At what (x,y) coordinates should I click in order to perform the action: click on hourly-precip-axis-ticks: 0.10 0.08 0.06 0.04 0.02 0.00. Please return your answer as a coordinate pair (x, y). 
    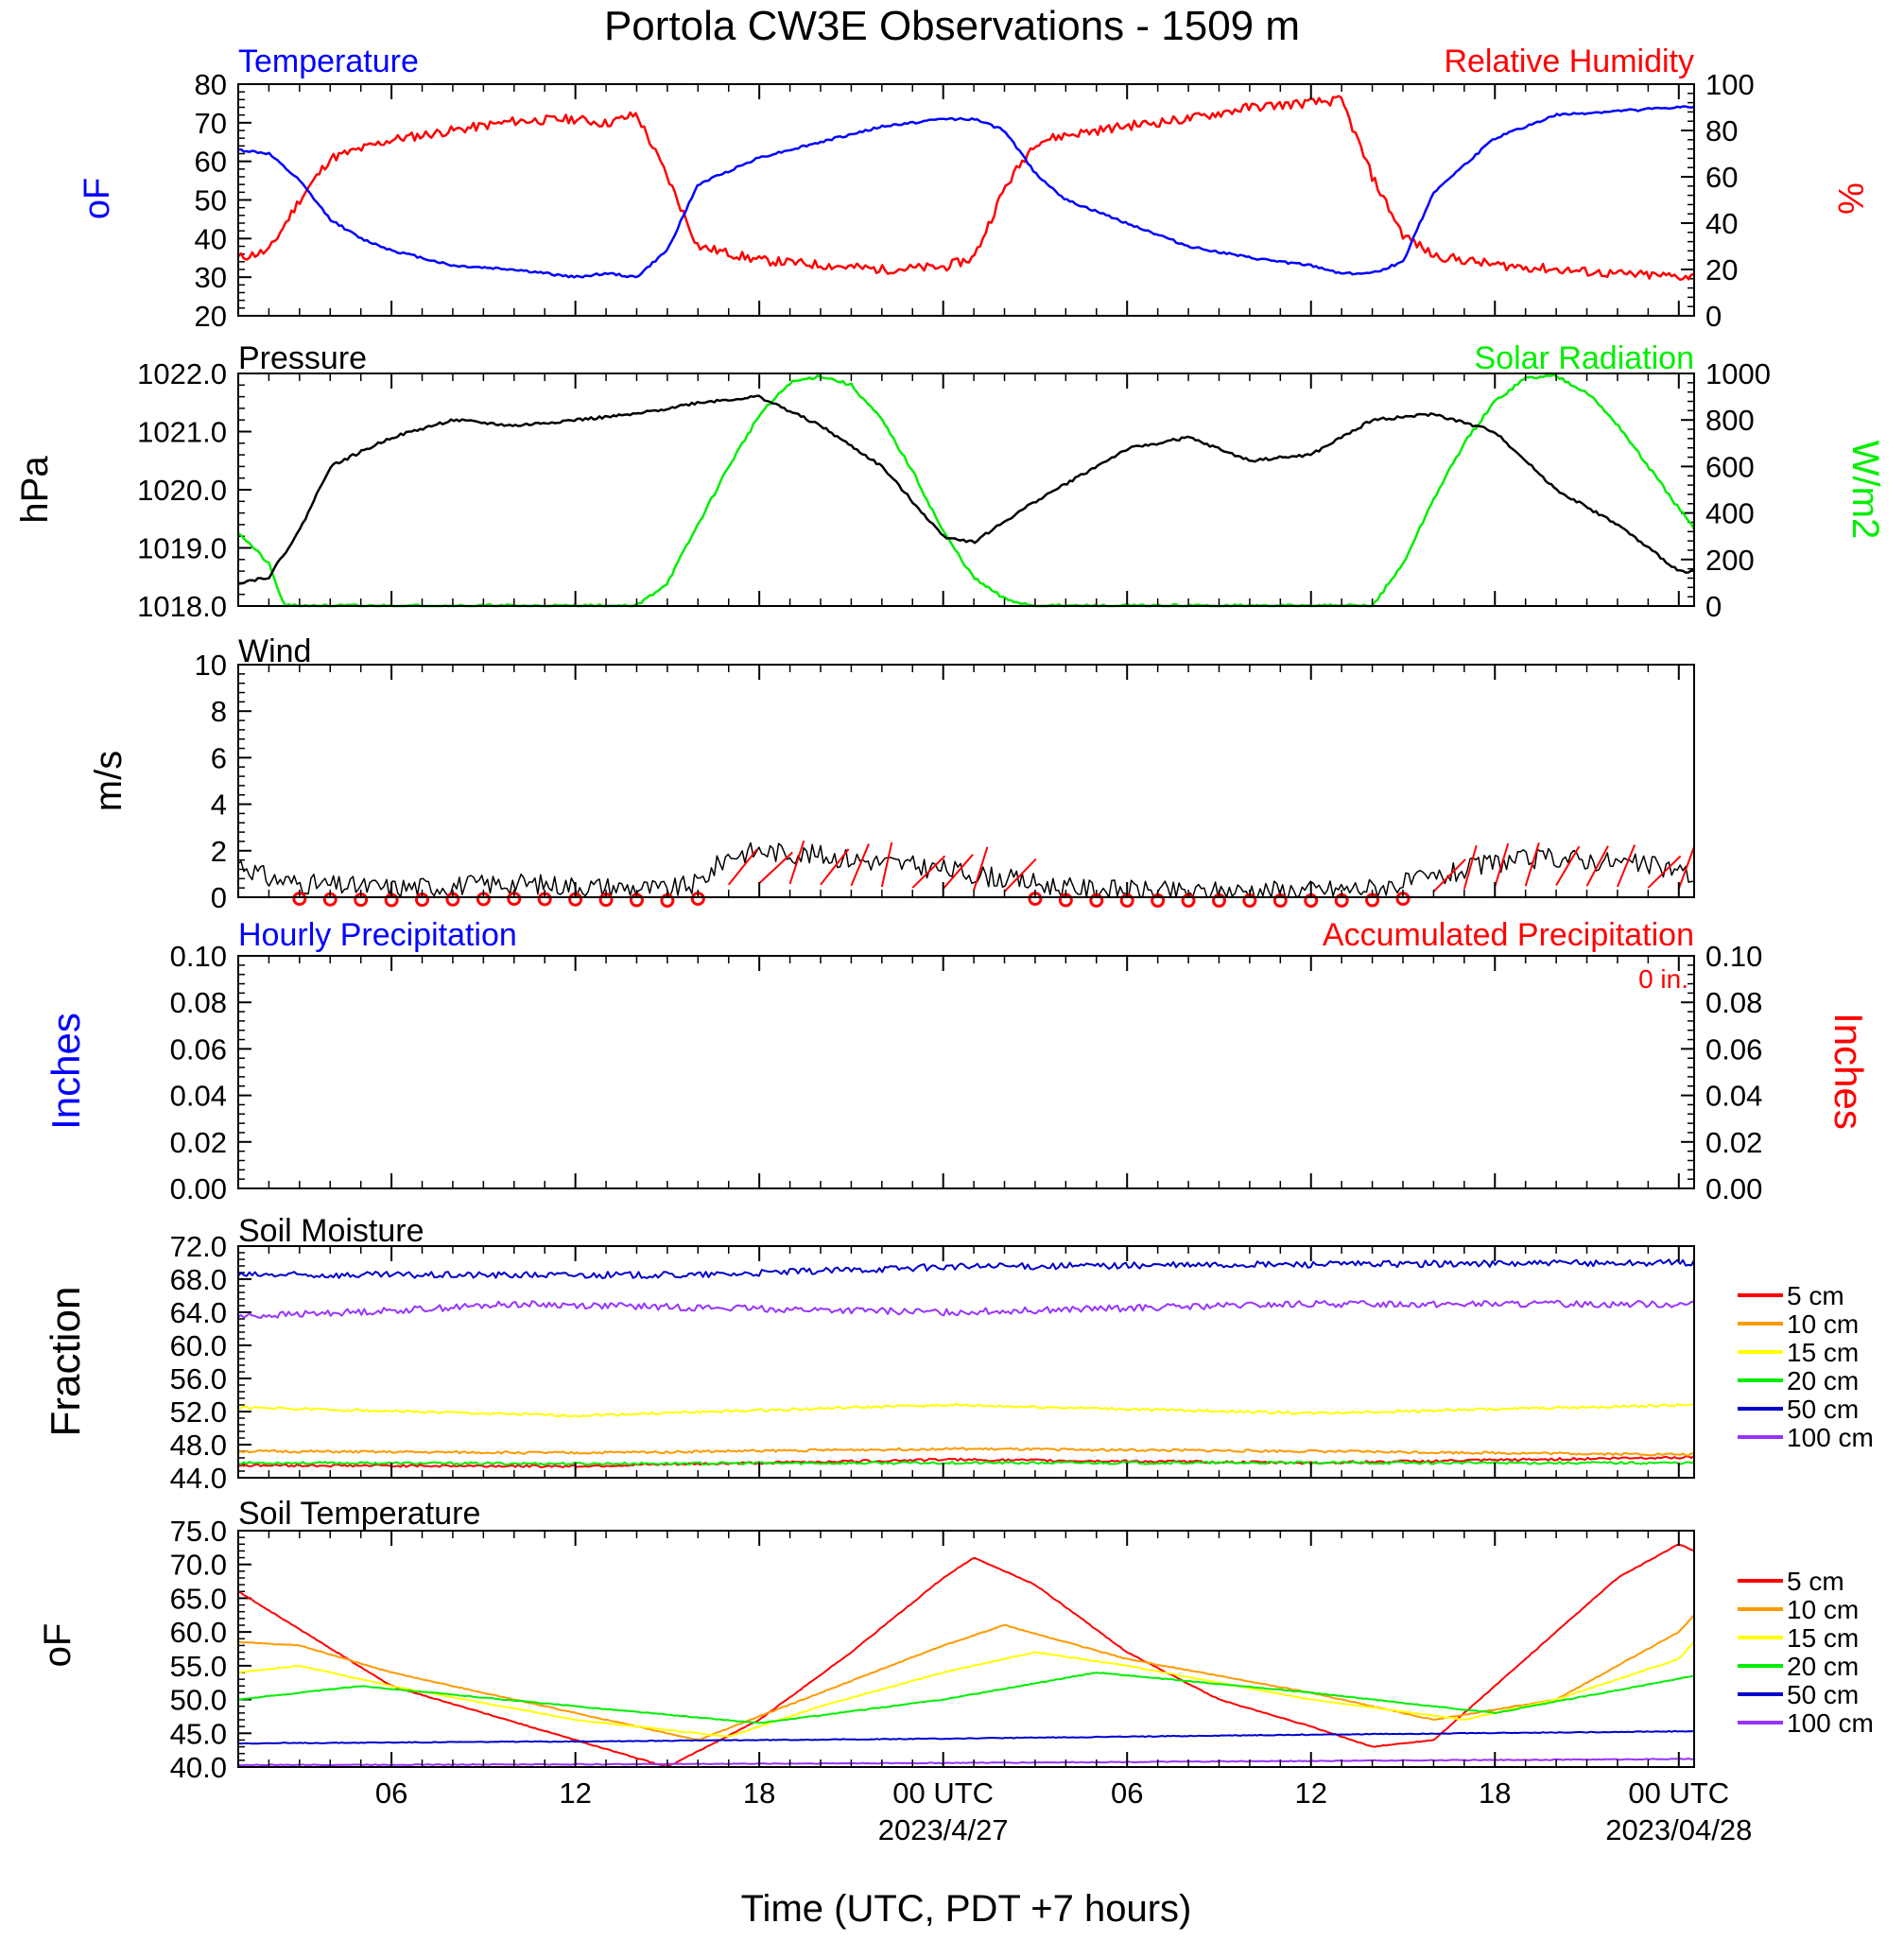
    Looking at the image, I should click on (211, 1072).